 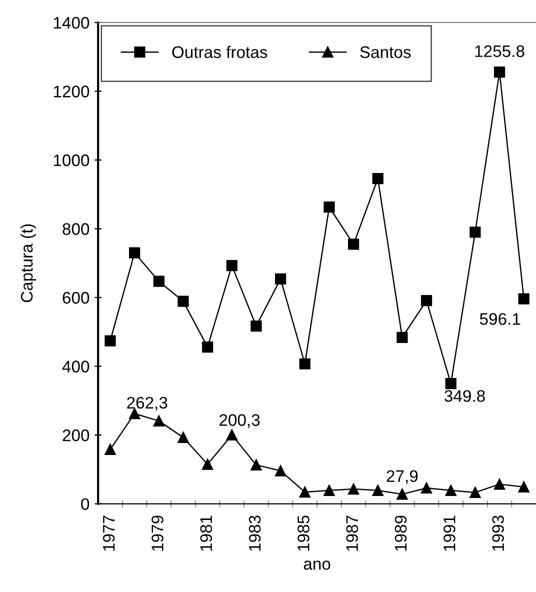 What do you see at coordinates (147, 403) in the screenshot?
I see `annotation: 262,3` at bounding box center [147, 403].